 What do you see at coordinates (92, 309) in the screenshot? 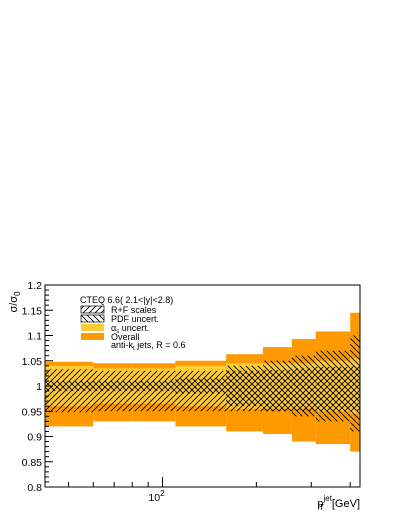
I see `legend-swatch-rf-scales` at bounding box center [92, 309].